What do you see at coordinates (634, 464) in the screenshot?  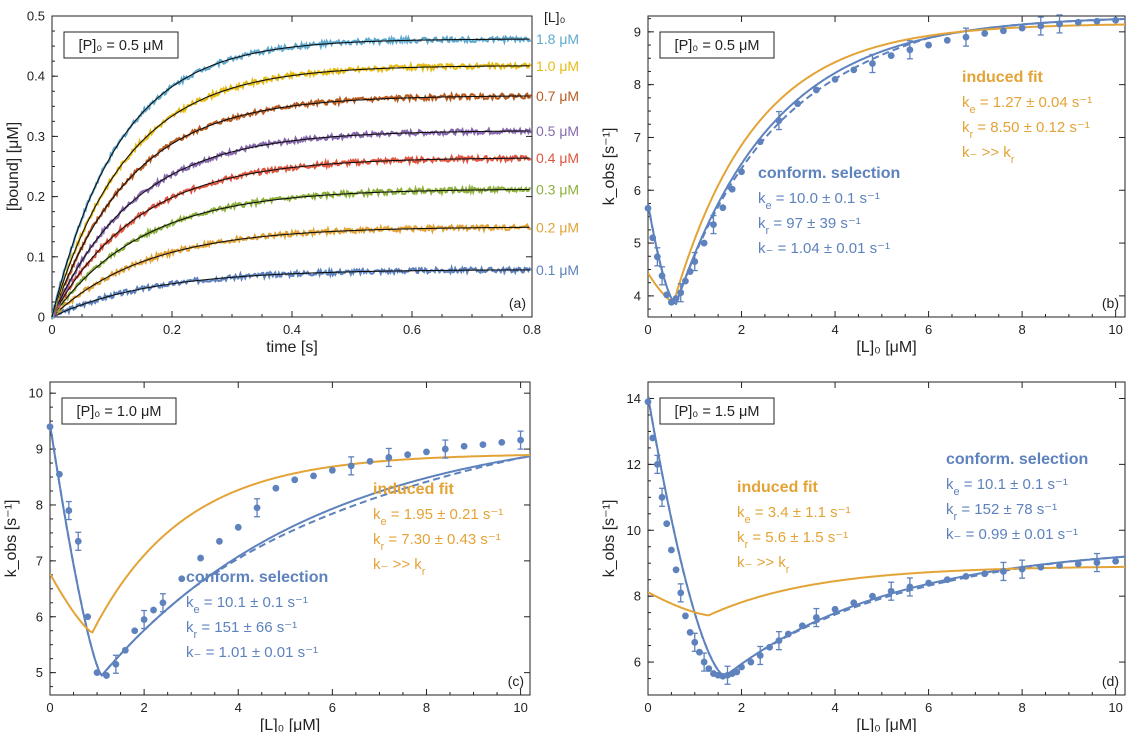 I see `y-tick-label: 12` at bounding box center [634, 464].